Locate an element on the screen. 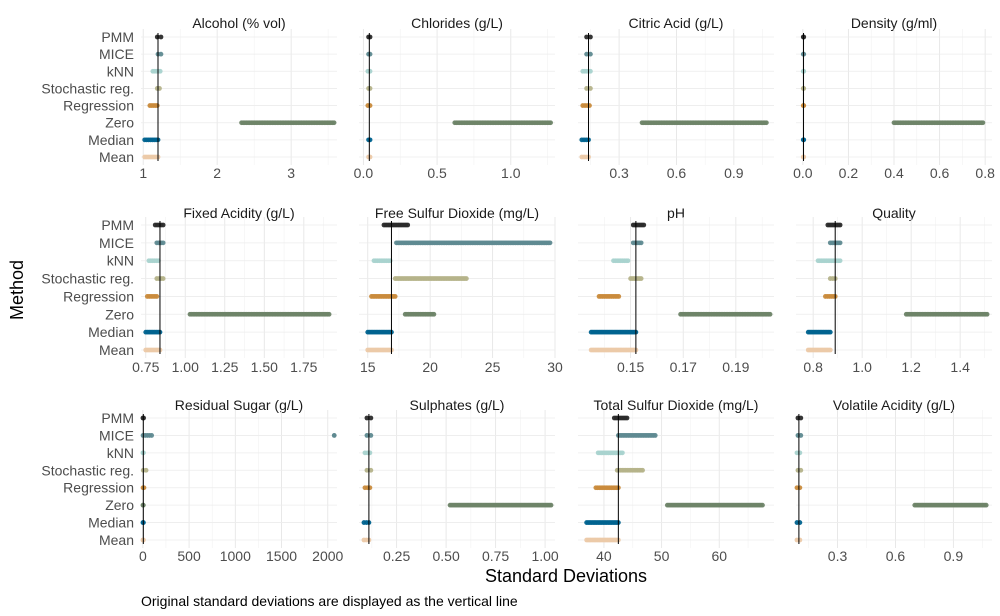 Image resolution: width=1000 pixels, height=616 pixels. x-tick-label: 0.3 is located at coordinates (619, 173).